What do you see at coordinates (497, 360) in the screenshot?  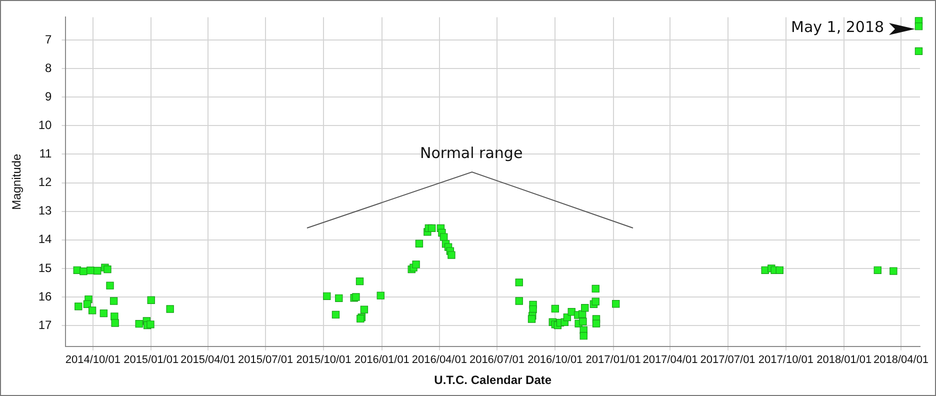 I see `x-tick-label: 2016/07/01` at bounding box center [497, 360].